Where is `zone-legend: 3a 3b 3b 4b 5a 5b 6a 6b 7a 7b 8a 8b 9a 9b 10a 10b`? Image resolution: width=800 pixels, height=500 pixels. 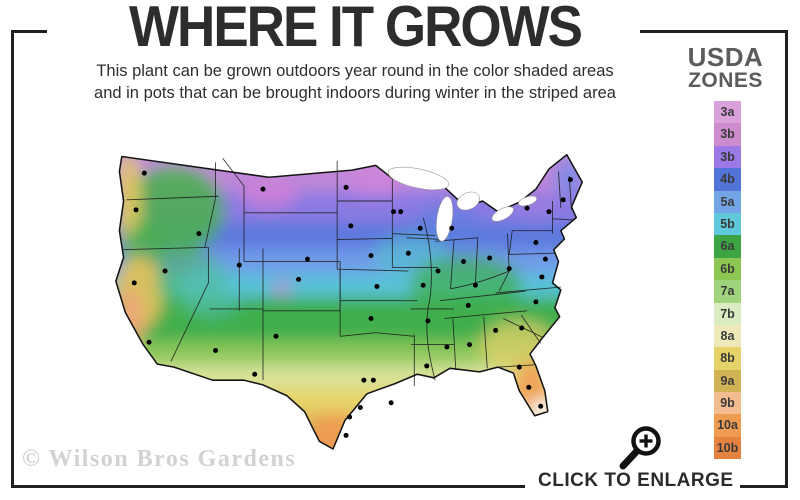 zone-legend: 3a 3b 3b 4b 5a 5b 6a 6b 7a 7b 8a 8b 9a 9b 10a 10b is located at coordinates (727, 280).